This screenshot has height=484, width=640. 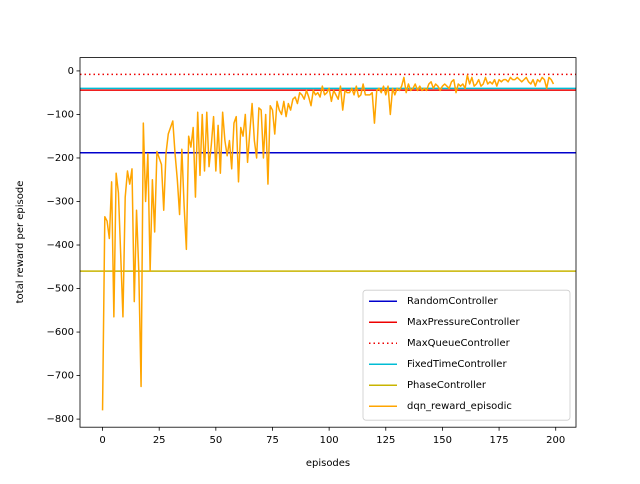 I want to click on x-axis-label: episodes, so click(x=328, y=463).